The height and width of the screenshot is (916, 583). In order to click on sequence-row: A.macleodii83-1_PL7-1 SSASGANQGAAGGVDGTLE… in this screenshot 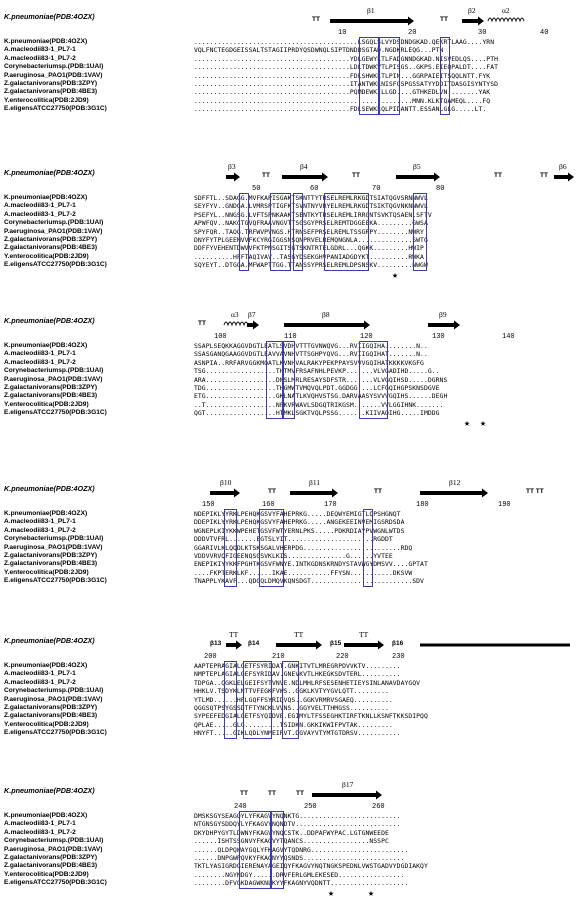, I will do `click(291, 354)`.